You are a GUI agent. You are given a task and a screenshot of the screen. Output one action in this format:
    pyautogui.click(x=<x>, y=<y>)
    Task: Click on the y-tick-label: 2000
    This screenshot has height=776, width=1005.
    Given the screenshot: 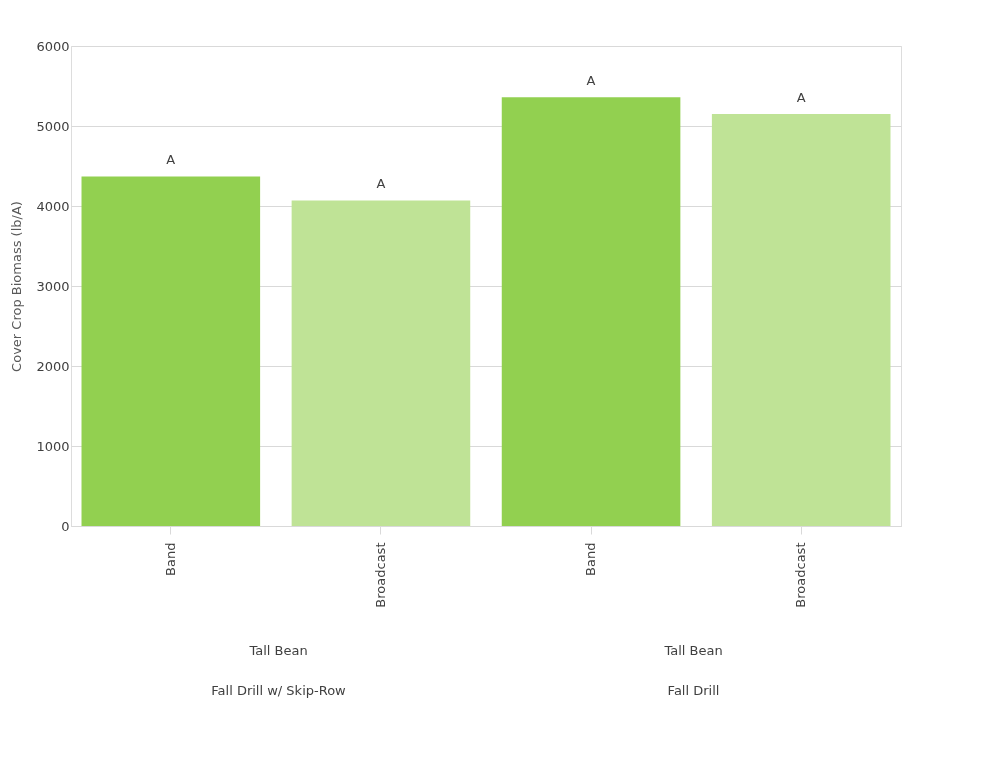 What is the action you would take?
    pyautogui.click(x=53, y=366)
    